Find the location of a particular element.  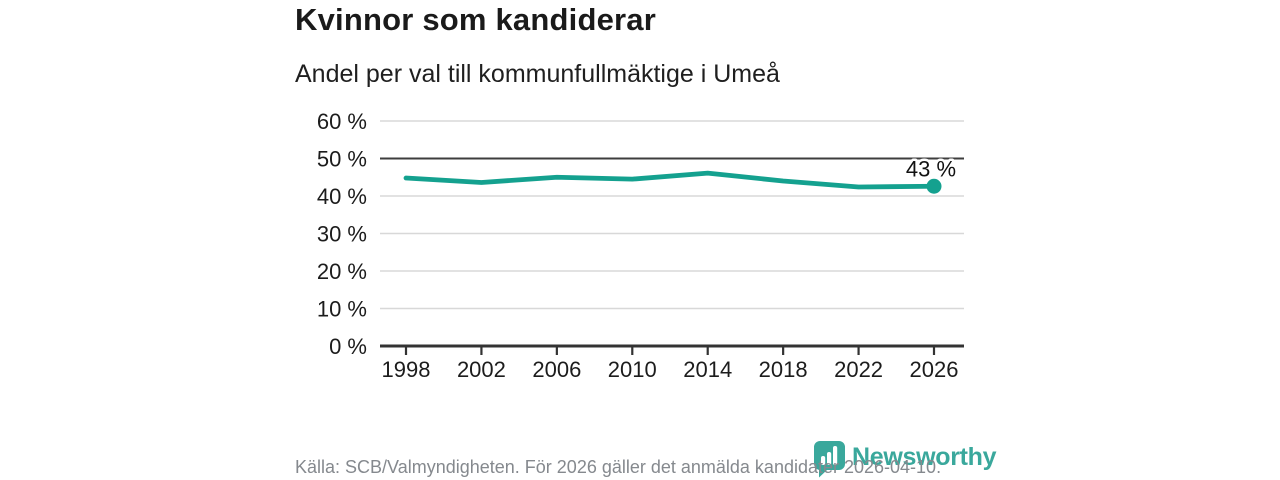

y-tick-label: 40 % is located at coordinates (342, 196).